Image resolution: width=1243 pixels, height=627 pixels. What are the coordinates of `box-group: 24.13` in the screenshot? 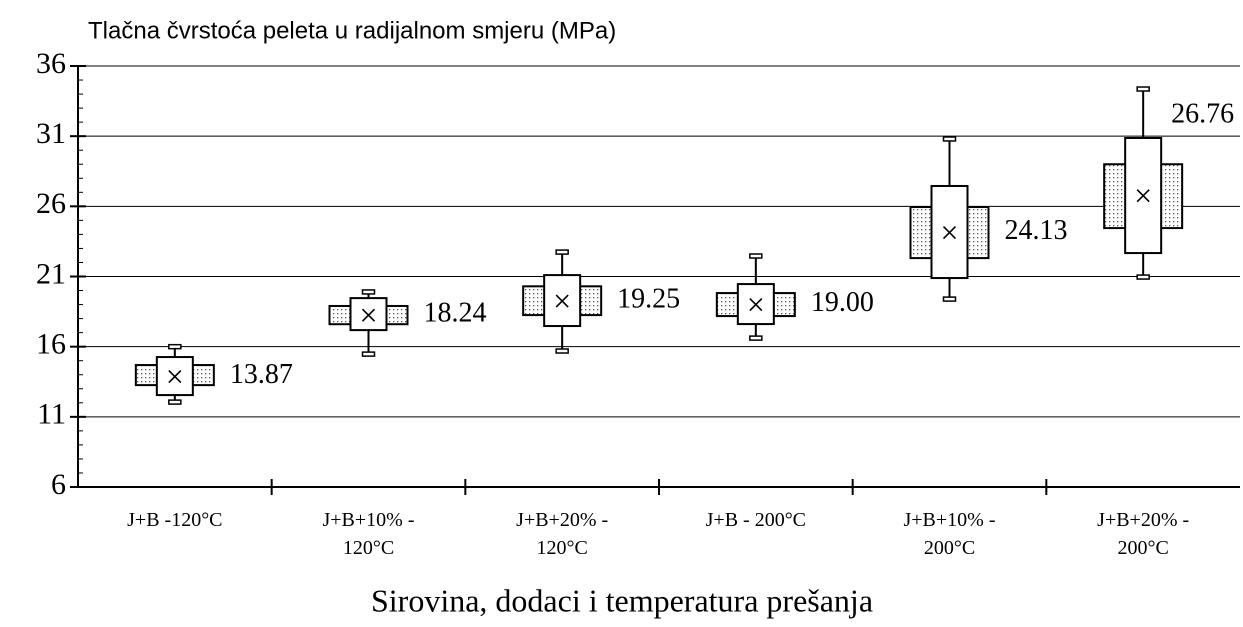 It's located at (988, 219).